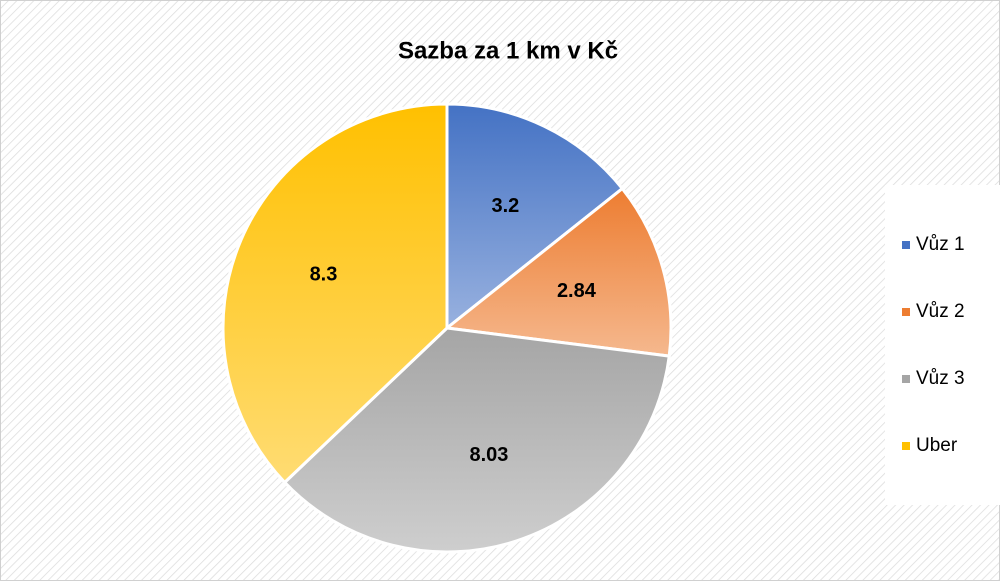 The width and height of the screenshot is (1000, 581). Describe the element at coordinates (505, 206) in the screenshot. I see `data-label: 3.2` at that location.